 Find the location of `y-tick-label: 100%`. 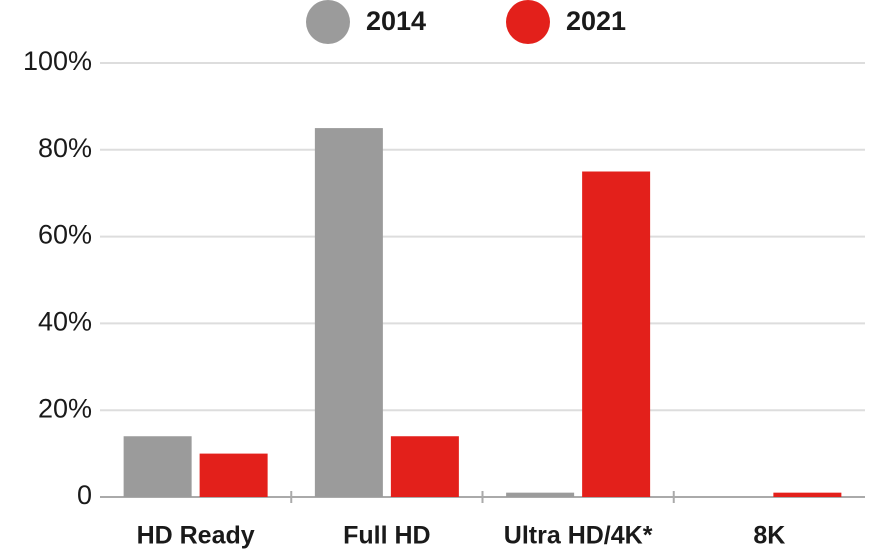

y-tick-label: 100% is located at coordinates (57, 61).